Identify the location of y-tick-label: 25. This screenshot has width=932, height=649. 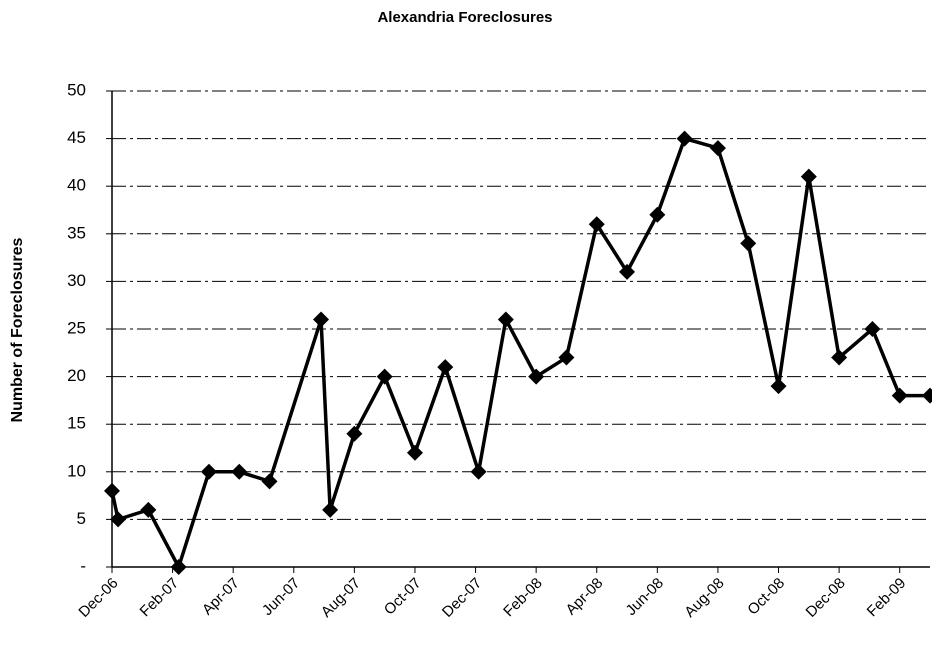
(76, 327).